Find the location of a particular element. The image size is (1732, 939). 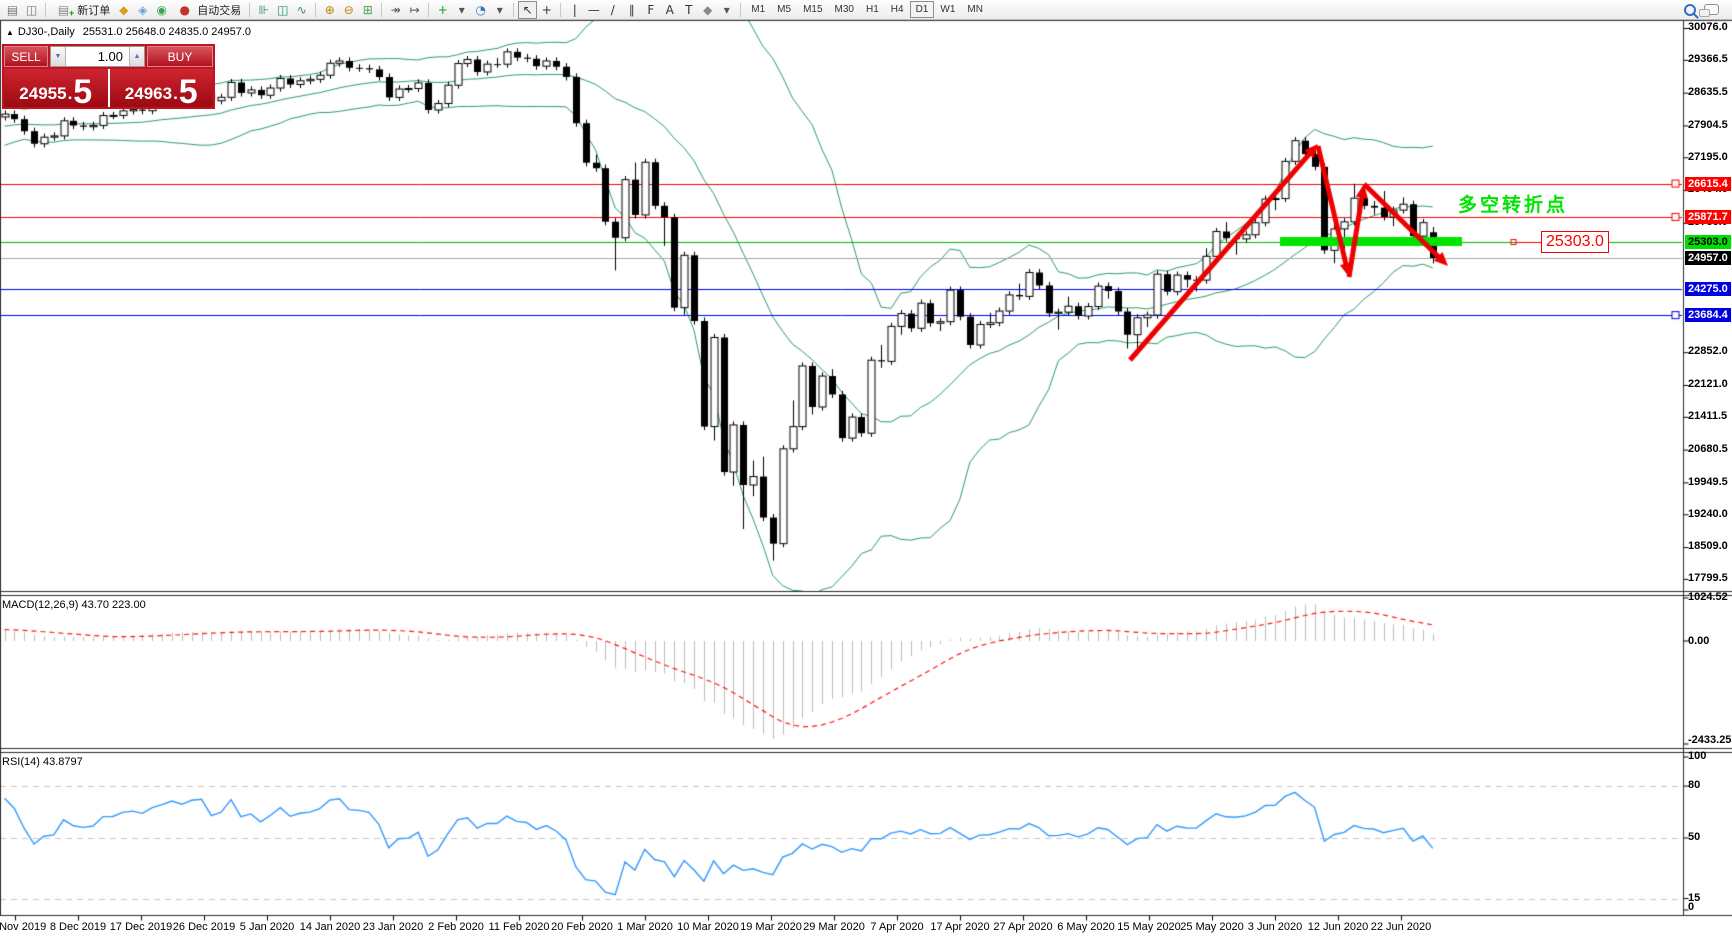

price-tick-label: 28635.5 is located at coordinates (1708, 91).